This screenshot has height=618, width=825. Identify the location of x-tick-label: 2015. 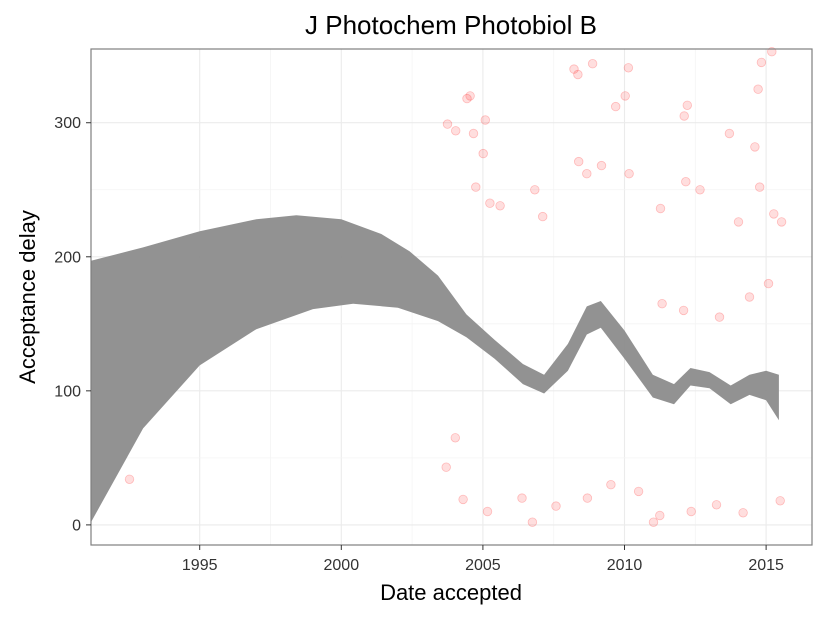
(766, 565).